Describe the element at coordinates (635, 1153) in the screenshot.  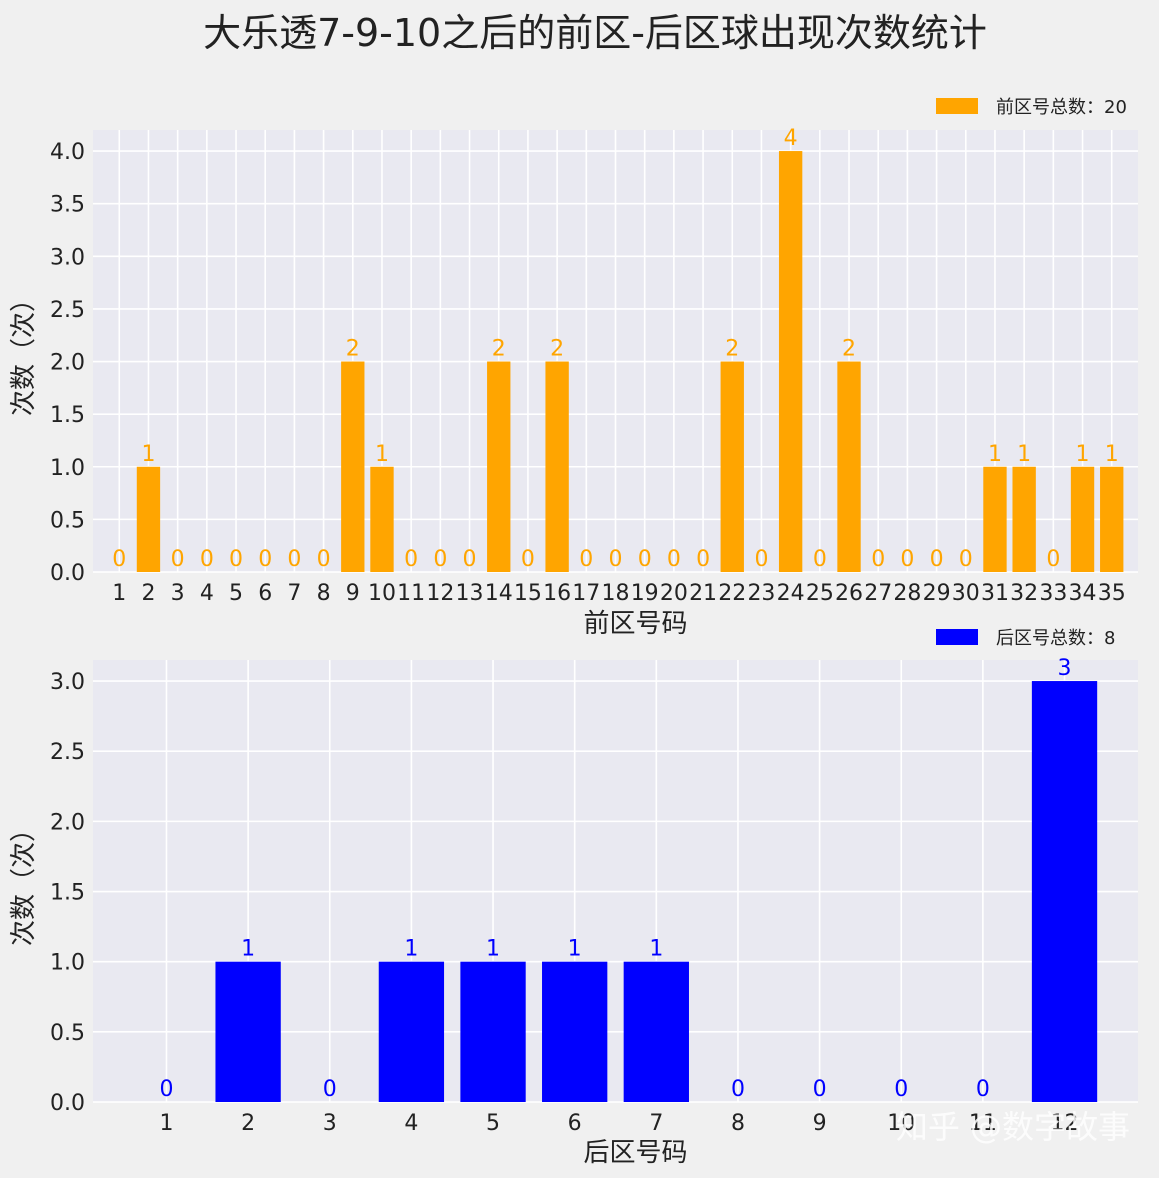
I see `x-axis-label: 后区号码` at that location.